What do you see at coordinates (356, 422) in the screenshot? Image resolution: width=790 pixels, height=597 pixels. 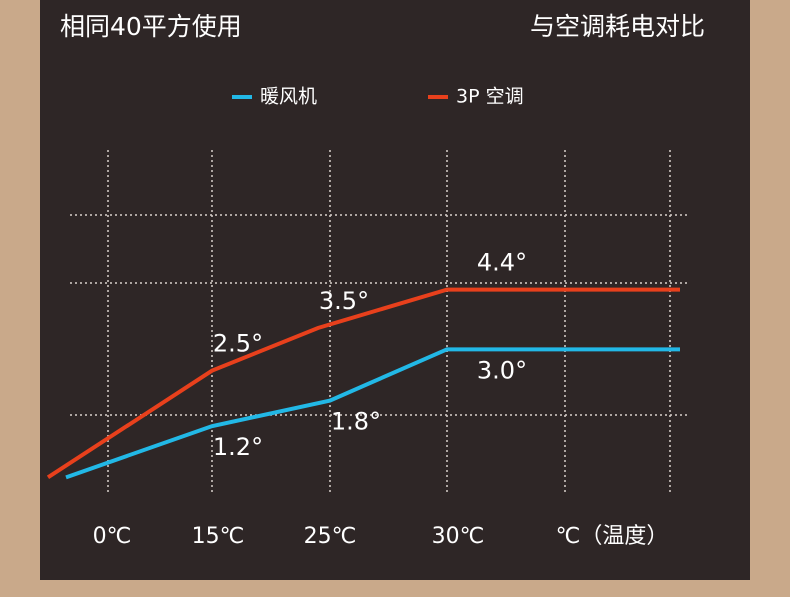 I see `data-label: 1.8°` at bounding box center [356, 422].